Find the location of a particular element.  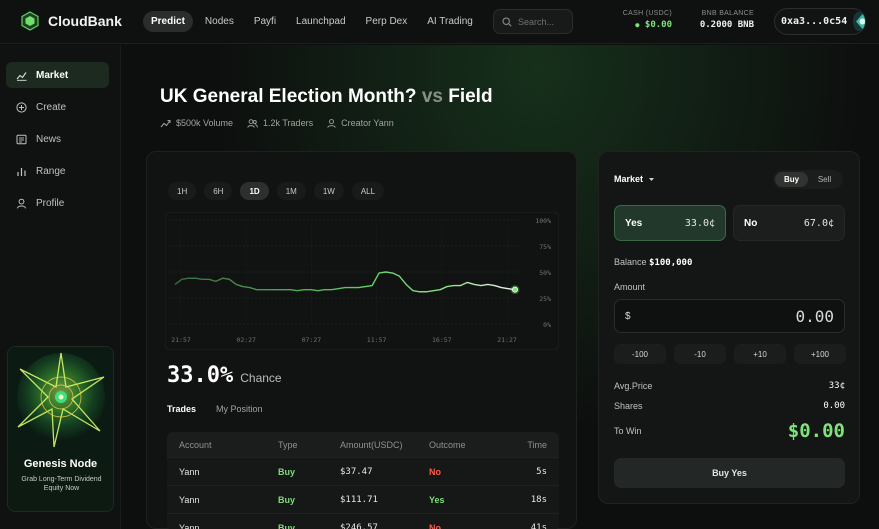

creator-stat: Creator Yann is located at coordinates (360, 123).